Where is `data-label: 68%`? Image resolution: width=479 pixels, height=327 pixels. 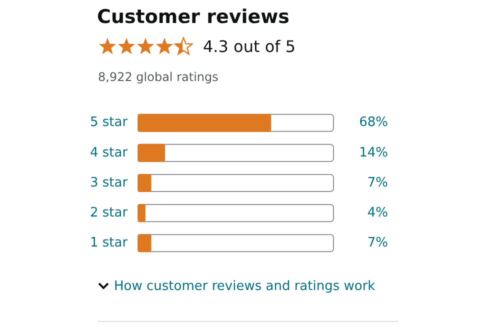 data-label: 68% is located at coordinates (373, 122).